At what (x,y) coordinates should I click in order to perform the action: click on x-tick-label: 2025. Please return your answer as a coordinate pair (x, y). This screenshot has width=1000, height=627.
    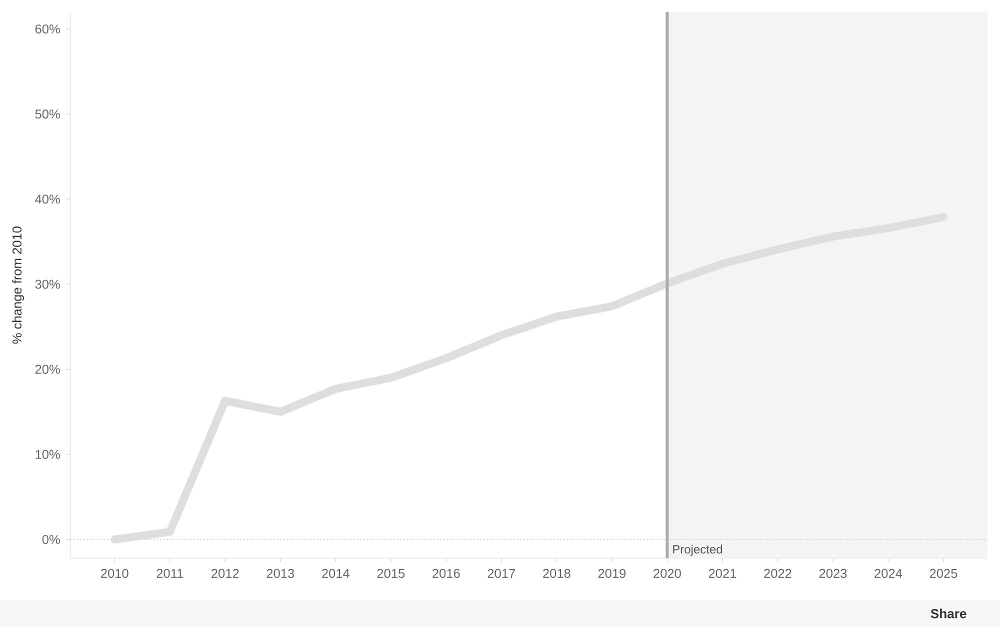
    Looking at the image, I should click on (944, 573).